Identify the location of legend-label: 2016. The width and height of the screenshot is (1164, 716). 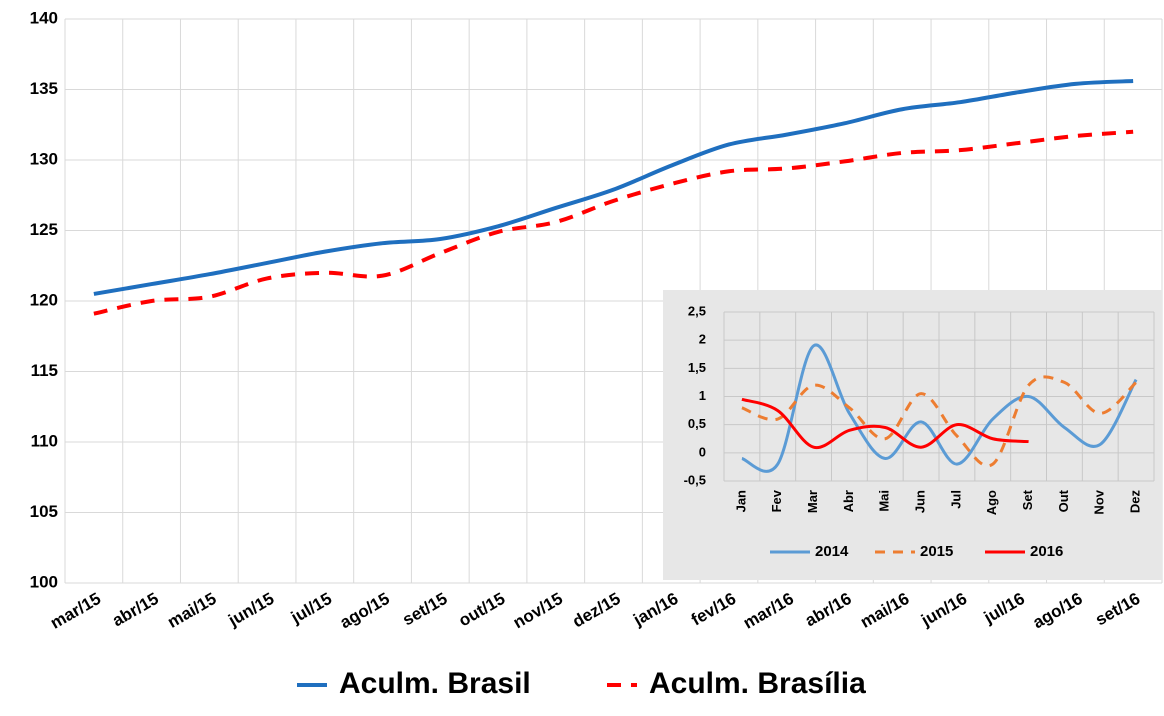
(1046, 551).